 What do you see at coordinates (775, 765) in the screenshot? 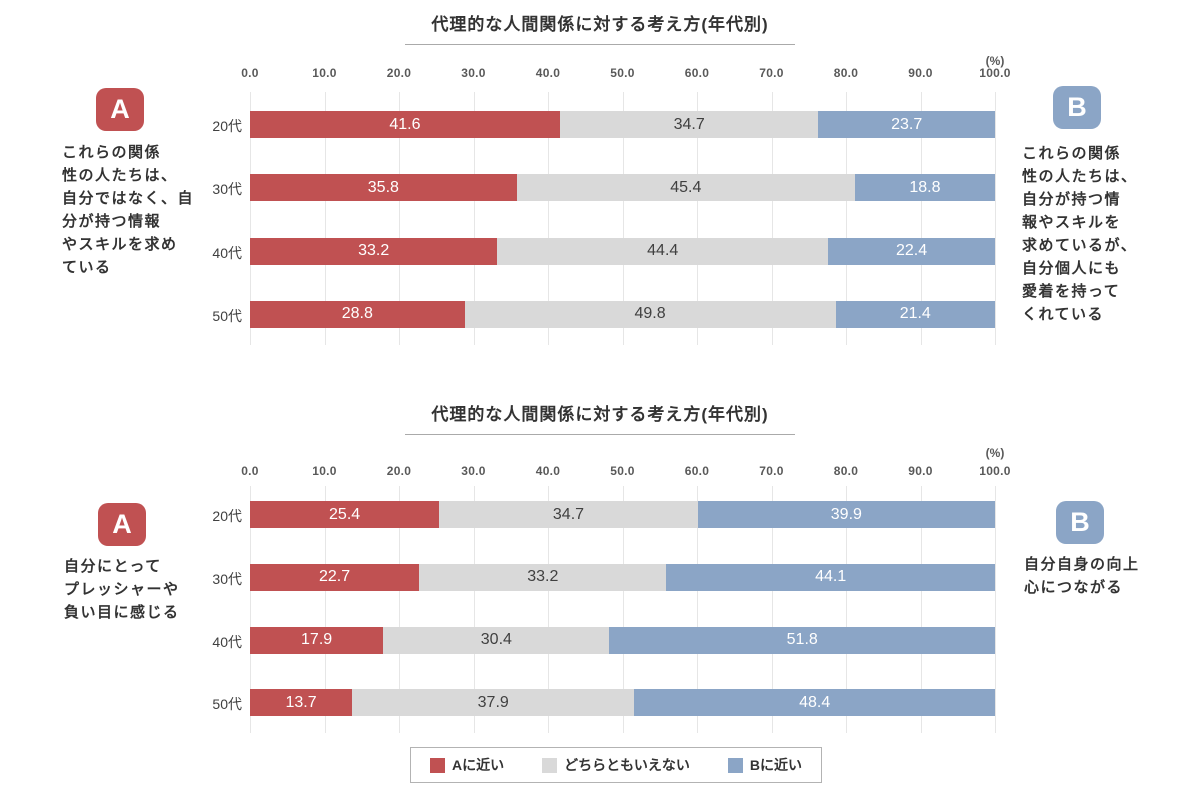
I see `legend-label: Bに近い` at bounding box center [775, 765].